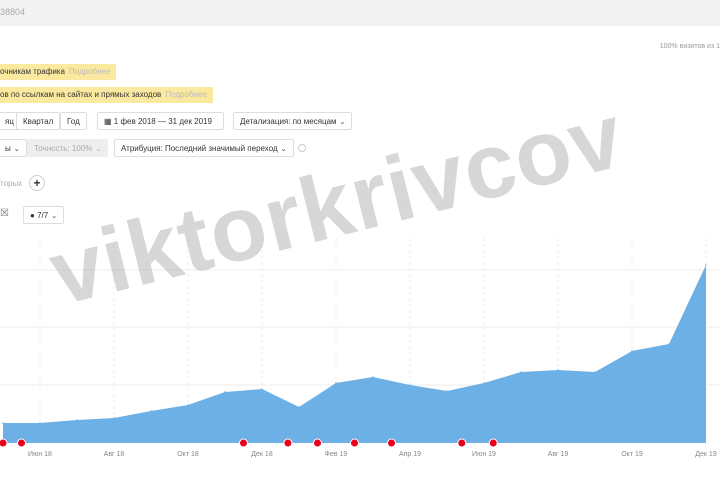 The height and width of the screenshot is (480, 720). What do you see at coordinates (11, 183) in the screenshot?
I see `compare-label: торых` at bounding box center [11, 183].